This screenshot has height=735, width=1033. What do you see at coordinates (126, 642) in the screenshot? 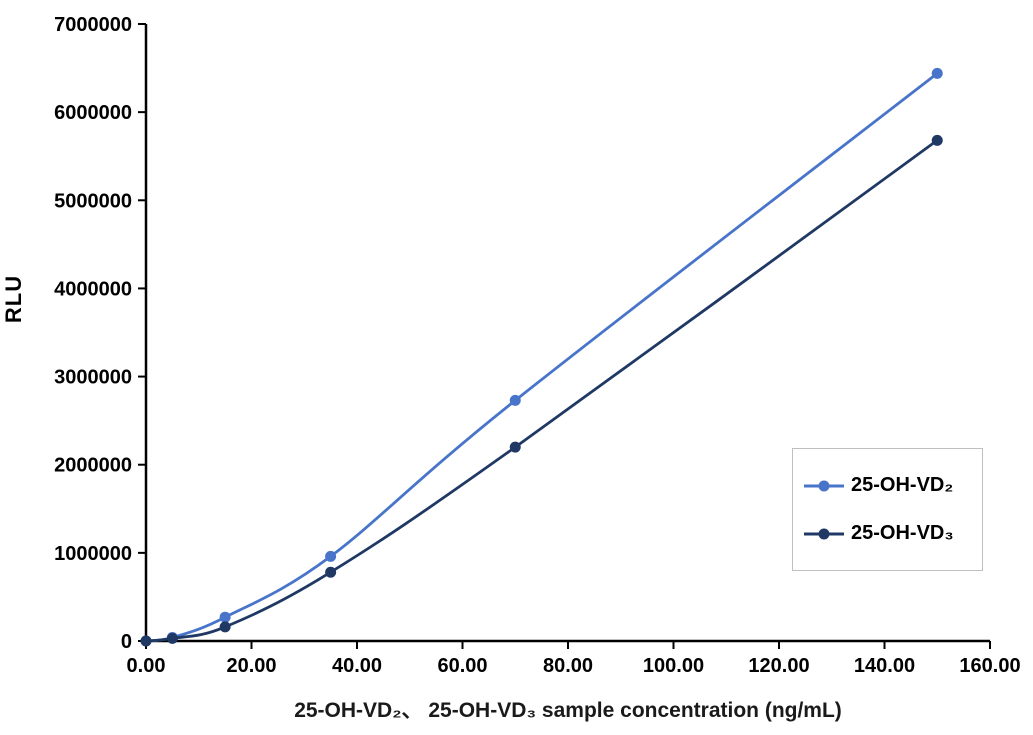
I see `y-tick-label: 0` at bounding box center [126, 642].